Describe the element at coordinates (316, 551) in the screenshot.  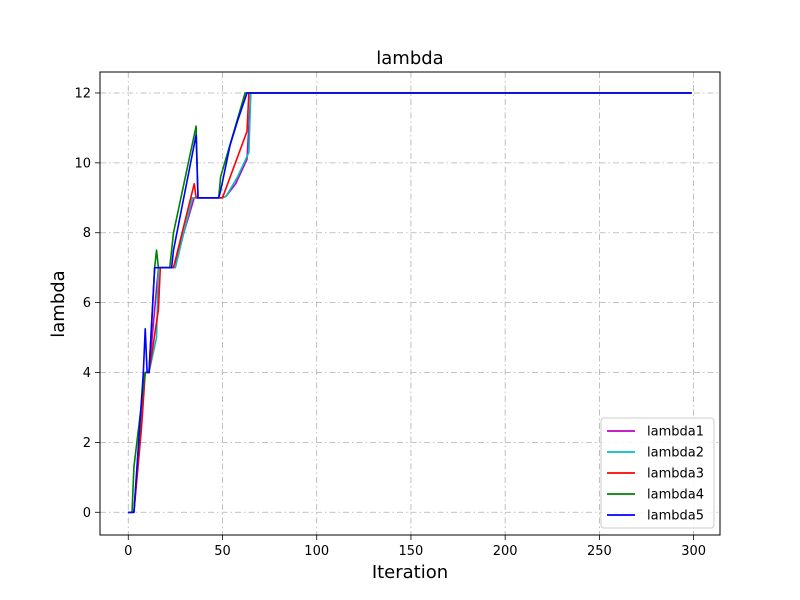
I see `x-tick-label: 100` at that location.